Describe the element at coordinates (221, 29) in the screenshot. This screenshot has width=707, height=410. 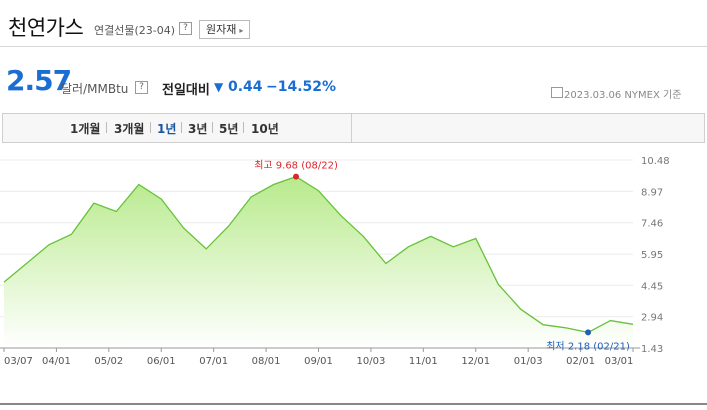
I see `commodity-button-label: 원자재` at that location.